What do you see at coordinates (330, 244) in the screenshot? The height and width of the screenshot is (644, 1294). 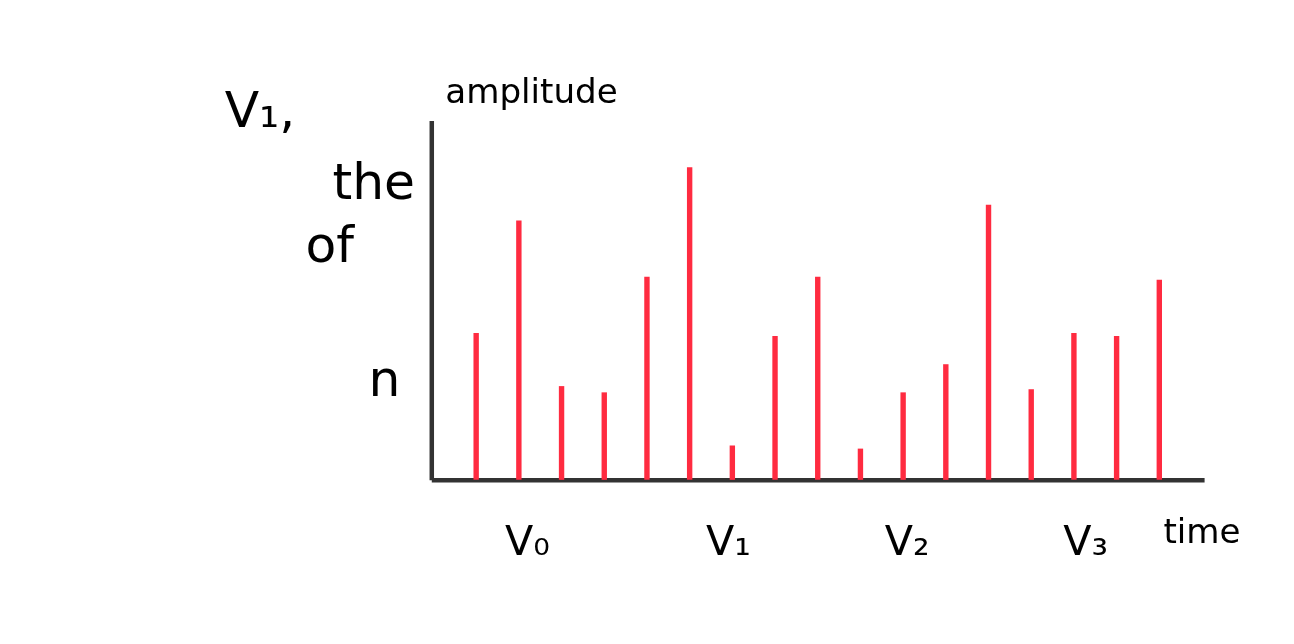 I see `text: of` at bounding box center [330, 244].